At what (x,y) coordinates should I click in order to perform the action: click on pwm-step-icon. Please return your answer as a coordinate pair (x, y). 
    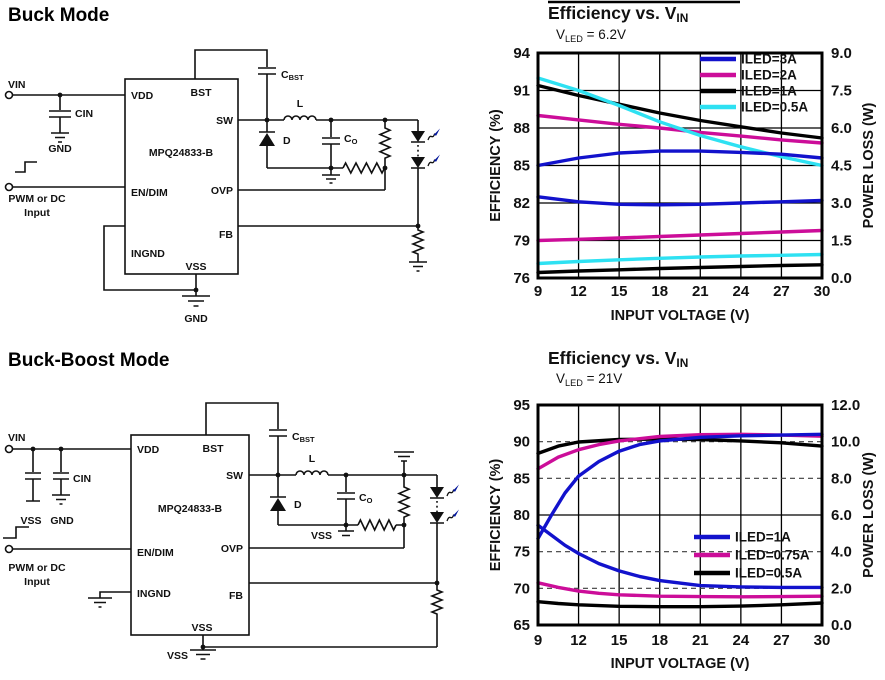
    Looking at the image, I should click on (26, 167).